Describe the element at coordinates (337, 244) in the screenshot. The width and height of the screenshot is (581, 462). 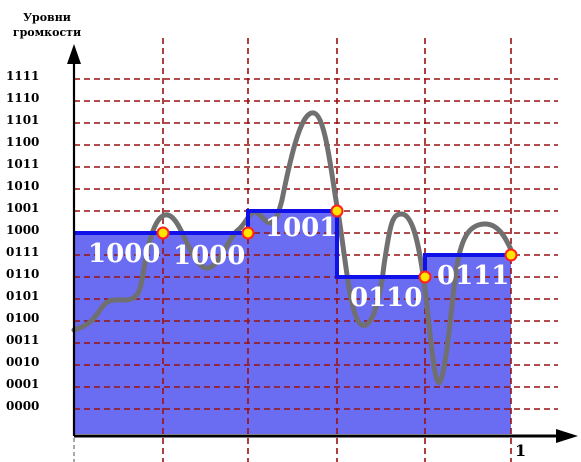
I see `sample-points` at that location.